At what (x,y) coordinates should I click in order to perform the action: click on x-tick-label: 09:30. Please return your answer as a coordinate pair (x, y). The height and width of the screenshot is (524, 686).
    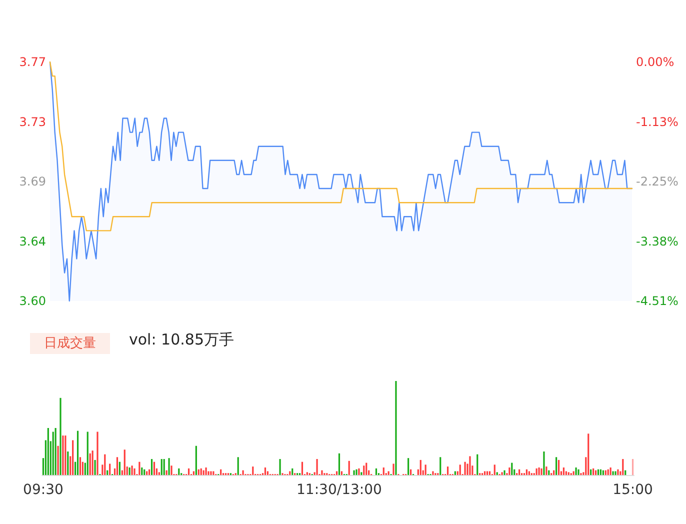
    Looking at the image, I should click on (43, 490).